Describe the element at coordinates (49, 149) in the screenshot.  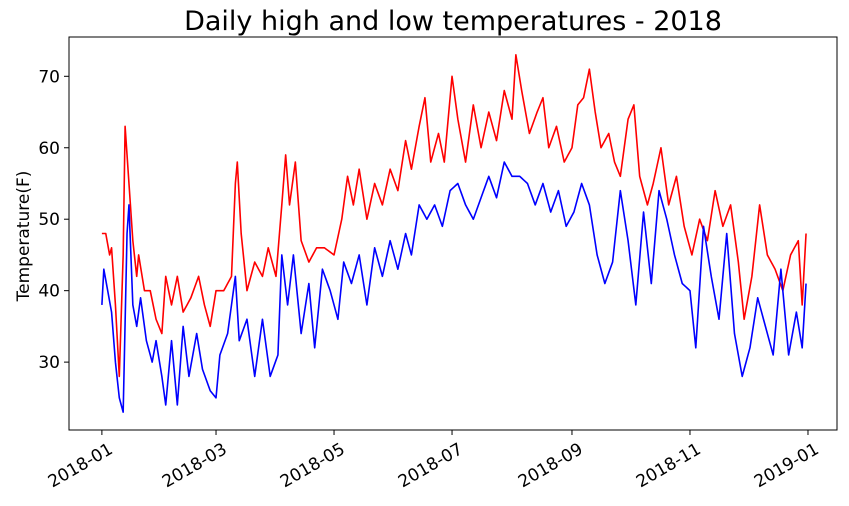
I see `y-tick-label: 60` at that location.